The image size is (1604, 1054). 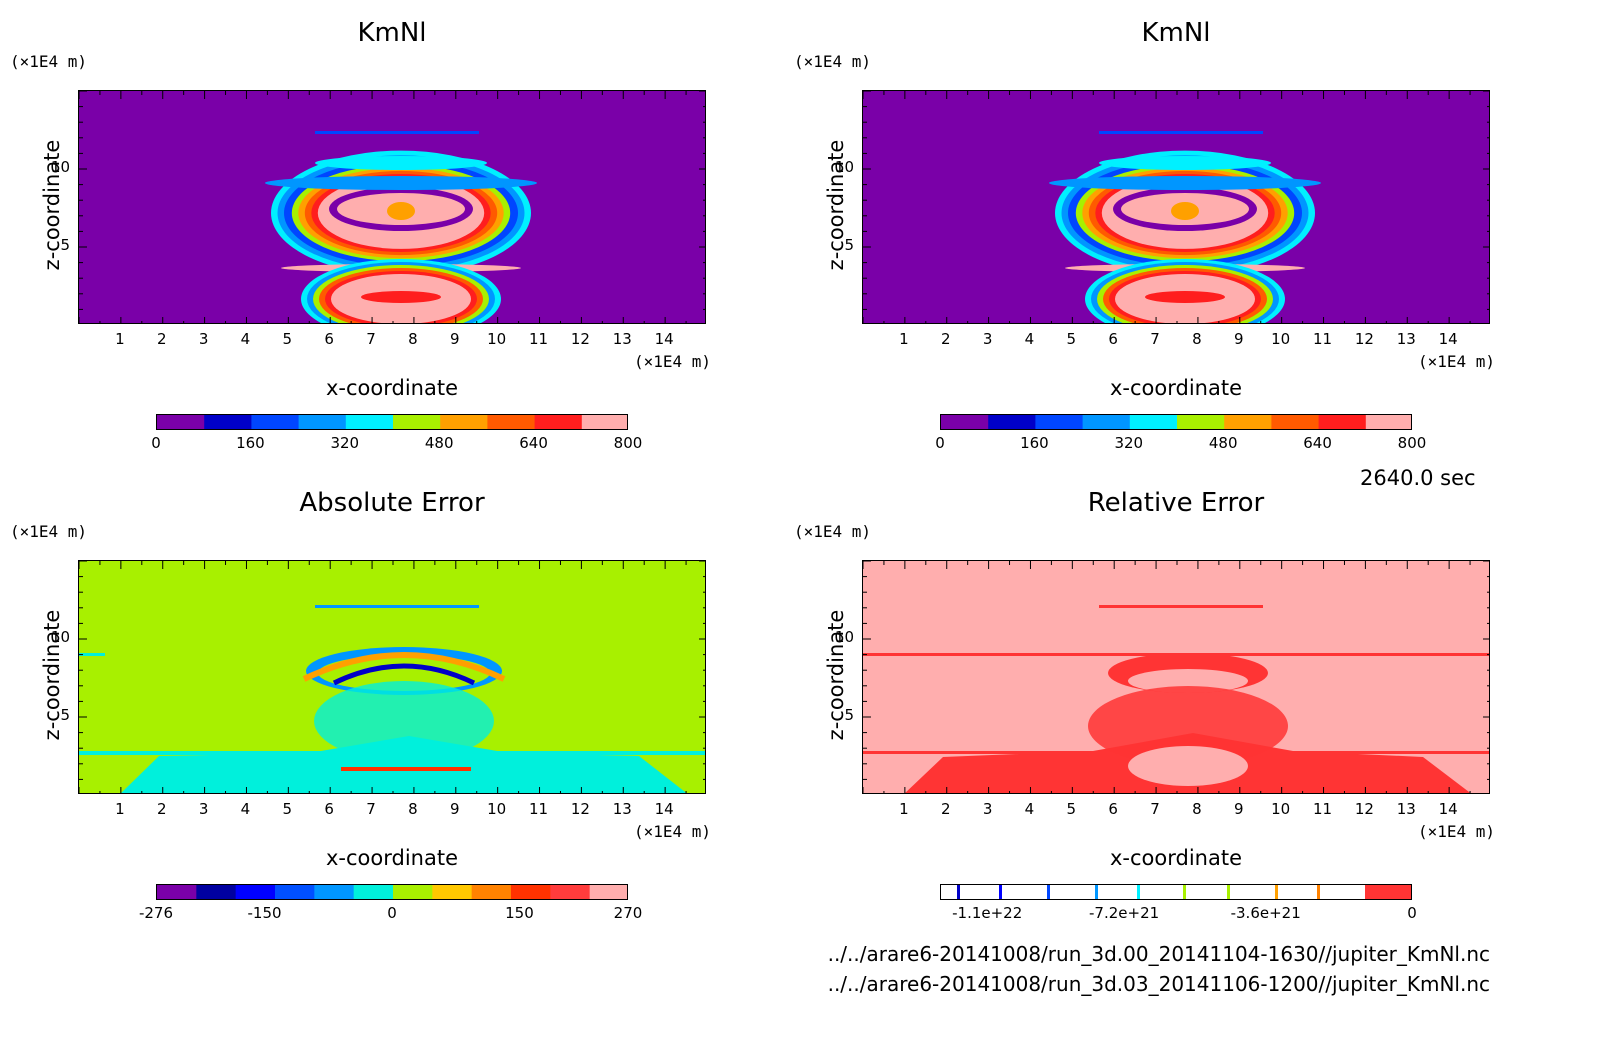 What do you see at coordinates (580, 809) in the screenshot?
I see `x-tick-label: 12` at bounding box center [580, 809].